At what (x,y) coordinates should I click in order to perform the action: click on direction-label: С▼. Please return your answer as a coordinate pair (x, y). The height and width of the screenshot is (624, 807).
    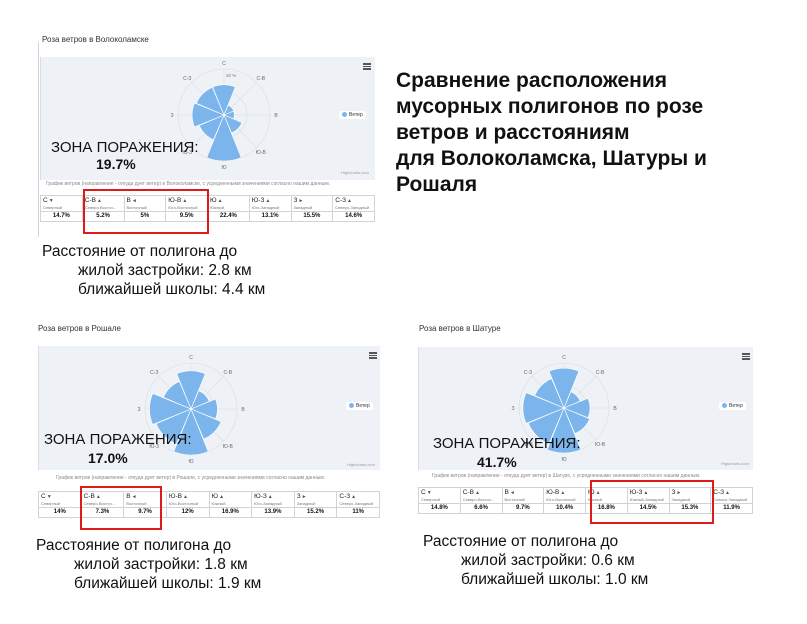
    Looking at the image, I should click on (439, 493).